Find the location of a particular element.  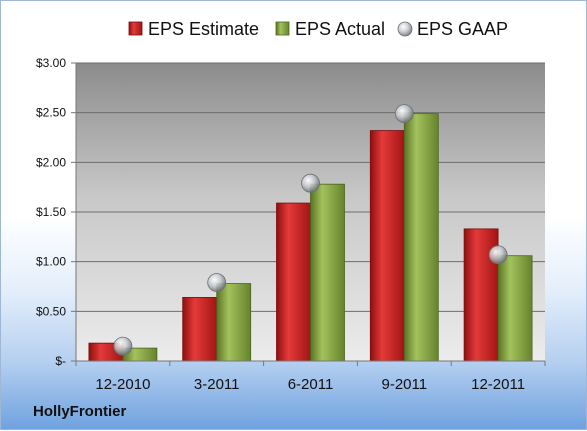

y-tick-label: $2.00 is located at coordinates (51, 162).